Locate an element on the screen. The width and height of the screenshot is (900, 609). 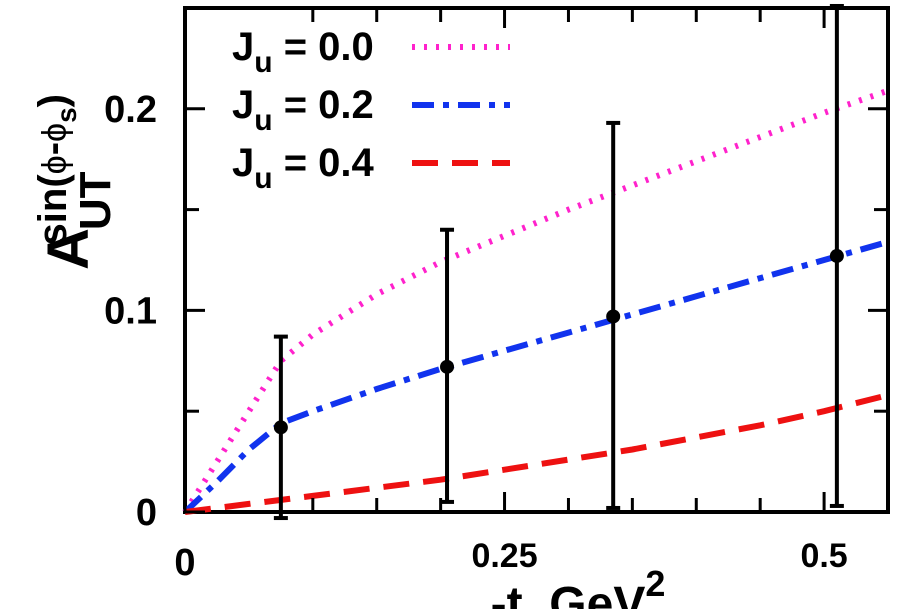
legend-entry-ju-0-2: Ju = 0.2 is located at coordinates (371, 110).